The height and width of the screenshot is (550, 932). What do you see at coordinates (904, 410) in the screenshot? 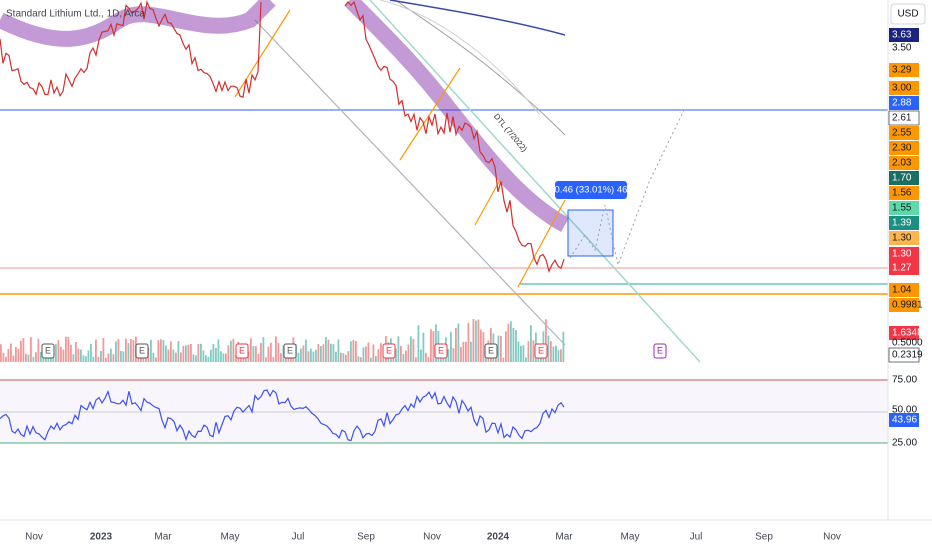
I see `price-label: 50.00` at bounding box center [904, 410].